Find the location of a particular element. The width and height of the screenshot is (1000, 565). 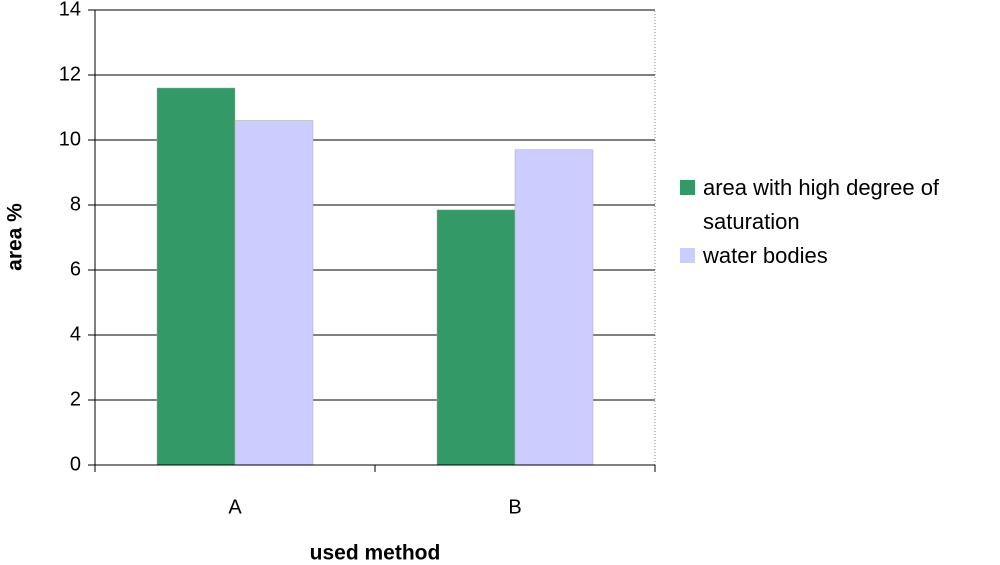

x-tick-label: A is located at coordinates (235, 507).